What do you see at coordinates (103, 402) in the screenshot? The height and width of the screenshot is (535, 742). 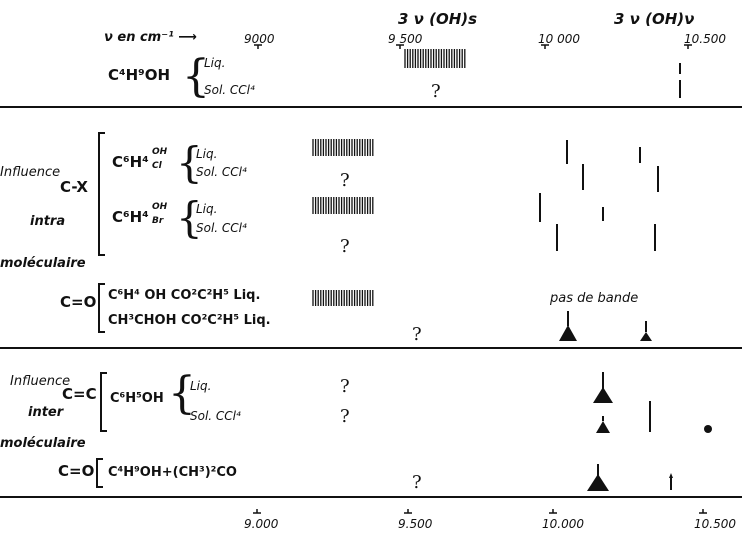 I see `bracket-cc` at bounding box center [103, 402].